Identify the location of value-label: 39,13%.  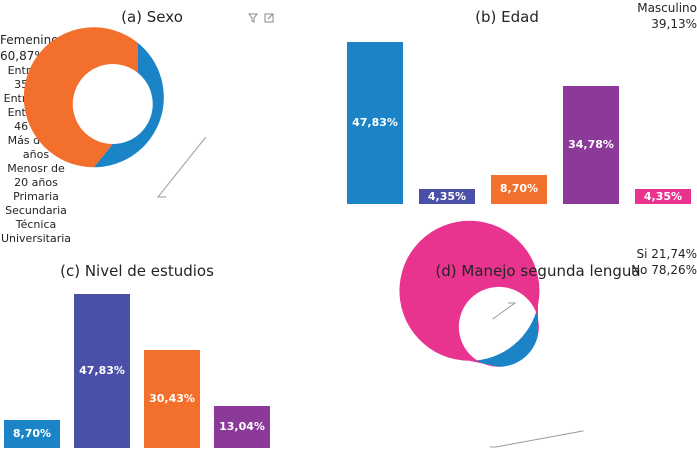
(674, 24).